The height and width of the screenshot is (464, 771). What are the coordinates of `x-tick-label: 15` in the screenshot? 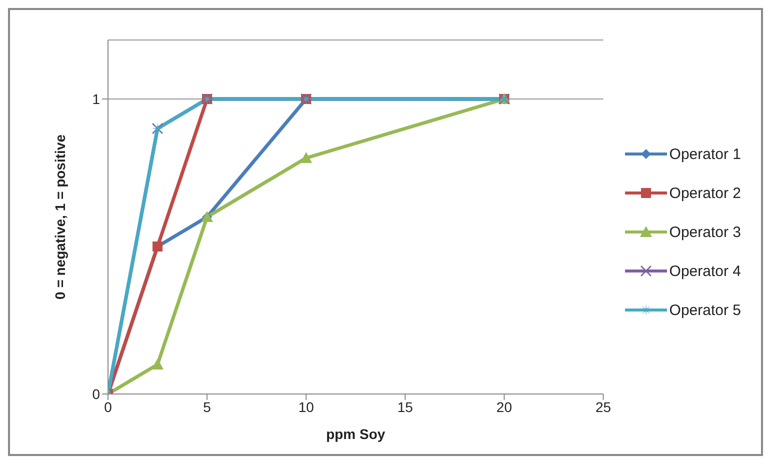 It's located at (405, 406).